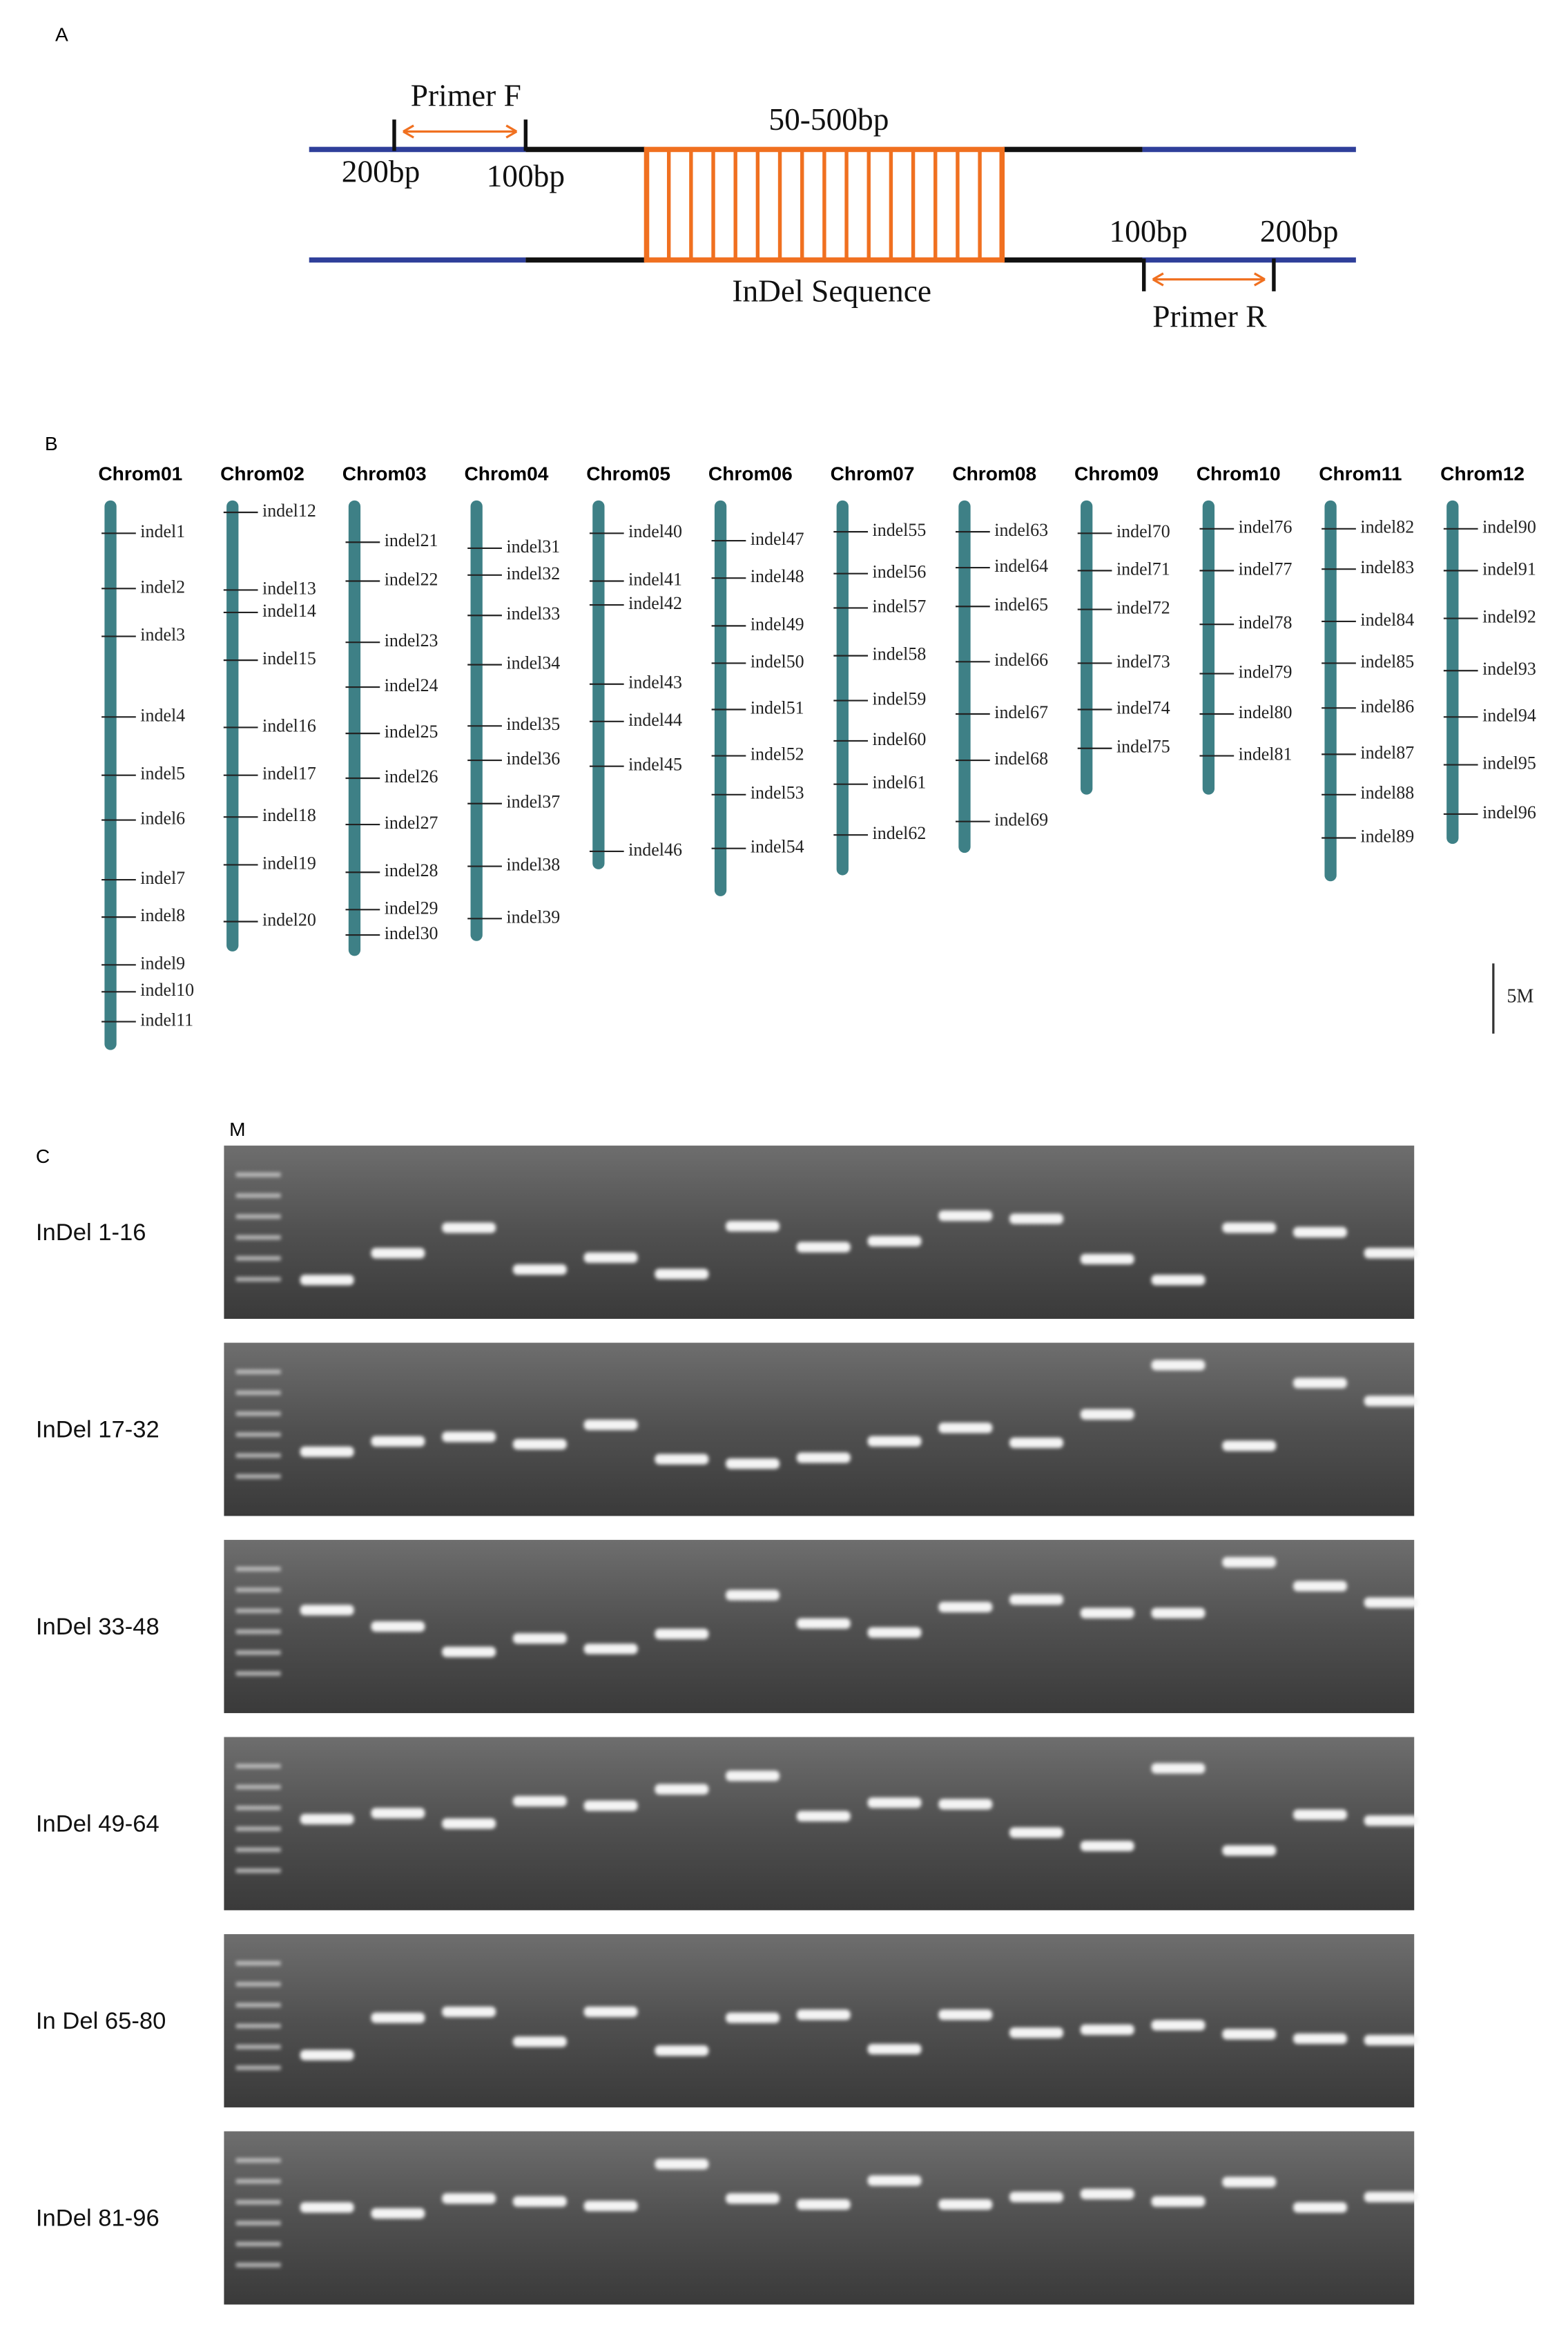 This screenshot has width=1568, height=2336. Describe the element at coordinates (1482, 473) in the screenshot. I see `chromosome-name: Chrom12` at that location.